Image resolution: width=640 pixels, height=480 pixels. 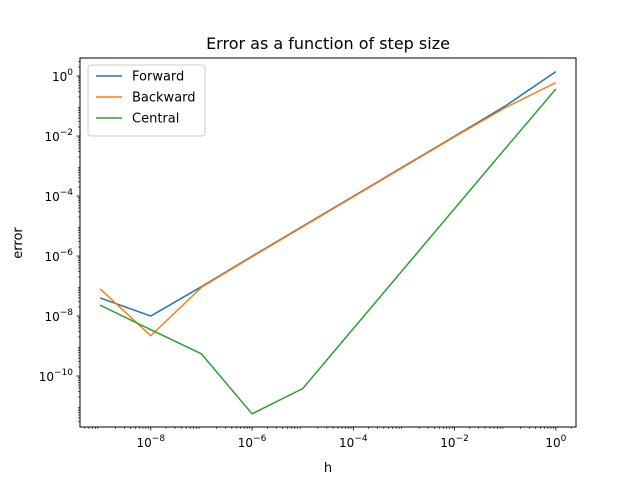 I want to click on x-tick-label: 10⁻⁸, so click(x=151, y=442).